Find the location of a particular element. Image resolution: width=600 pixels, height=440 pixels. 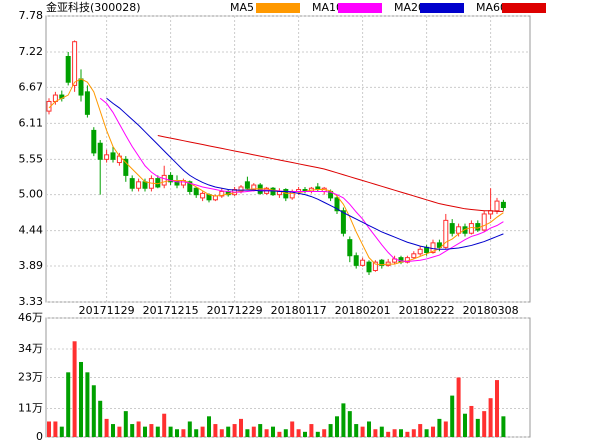

y-tick-label: 5.55 is located at coordinates (31, 158).